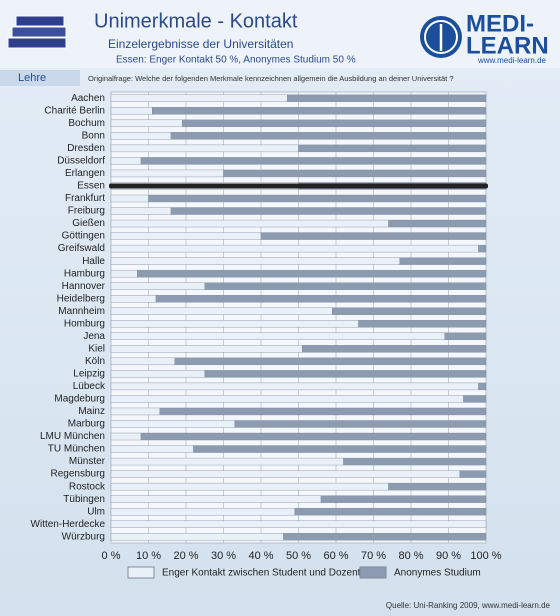 Image resolution: width=560 pixels, height=616 pixels. Describe the element at coordinates (512, 60) in the screenshot. I see `logo-url: www.medi-learn.de` at that location.